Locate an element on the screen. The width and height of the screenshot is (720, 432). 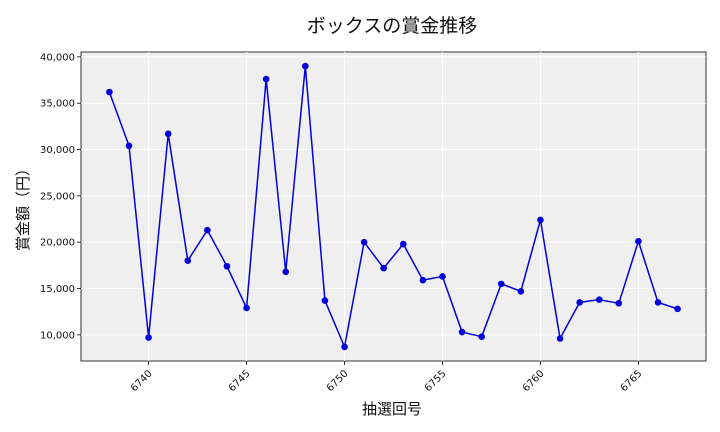
y-tick-label: 25,000 is located at coordinates (57, 196).